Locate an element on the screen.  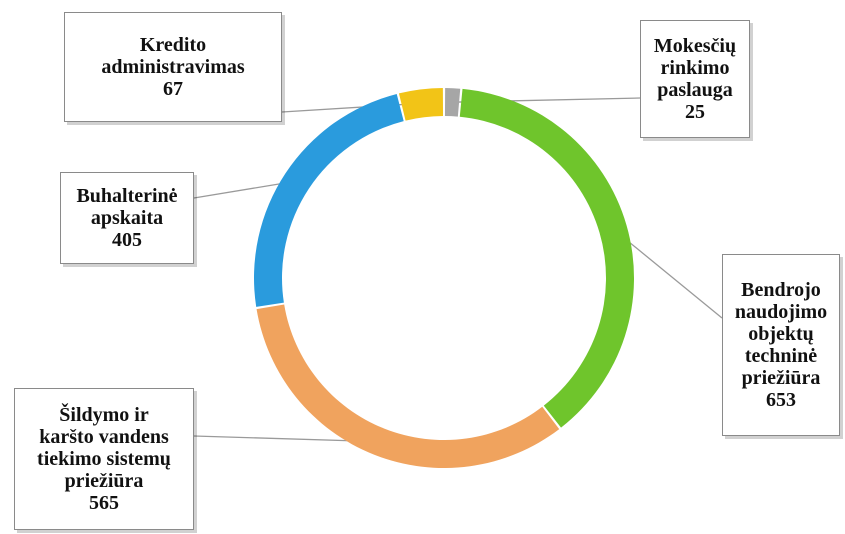
slice-value-sildymo: 565 is located at coordinates (104, 503).